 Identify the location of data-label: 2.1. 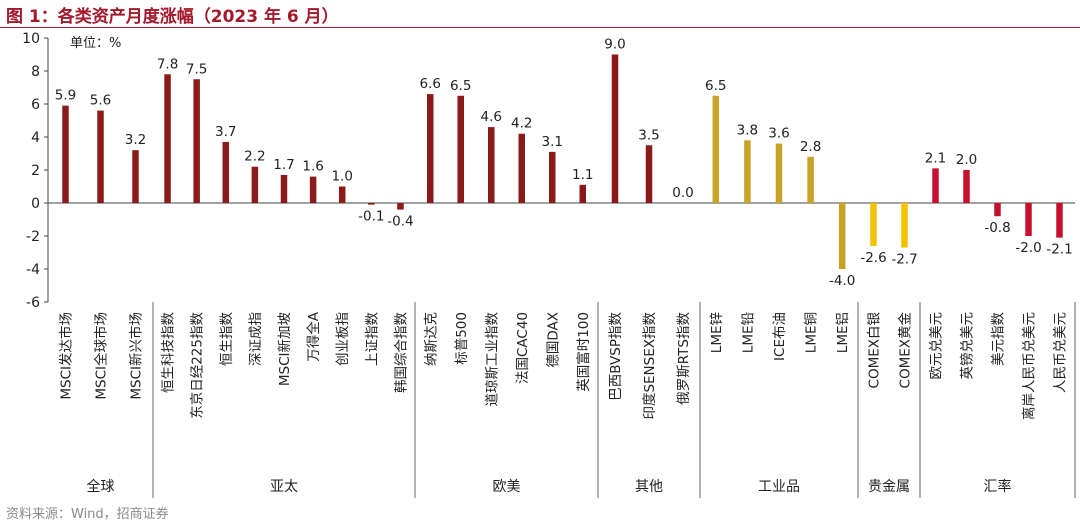
(935, 158).